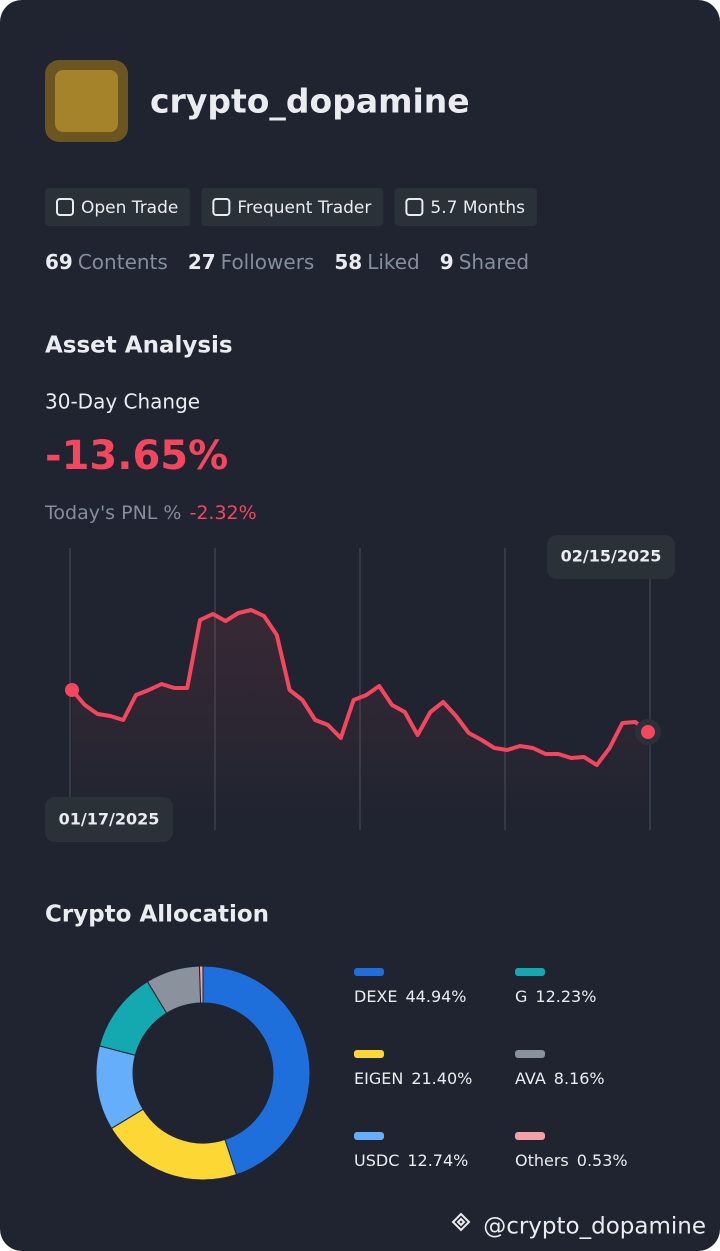 This screenshot has width=720, height=1251. I want to click on badge-label: Frequent Trader, so click(304, 208).